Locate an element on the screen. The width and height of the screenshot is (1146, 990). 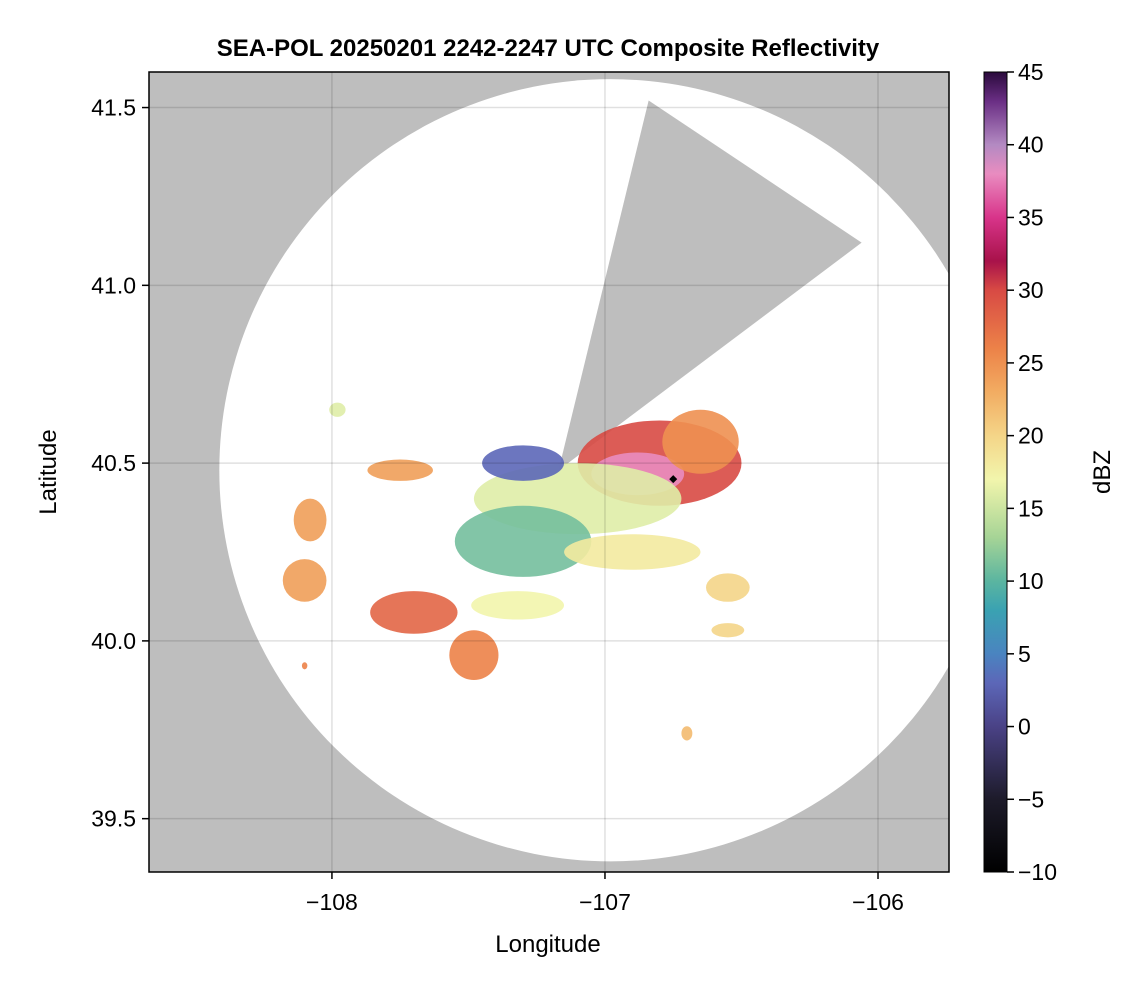
colorbar-tick-label-9: 35 is located at coordinates (1031, 217).